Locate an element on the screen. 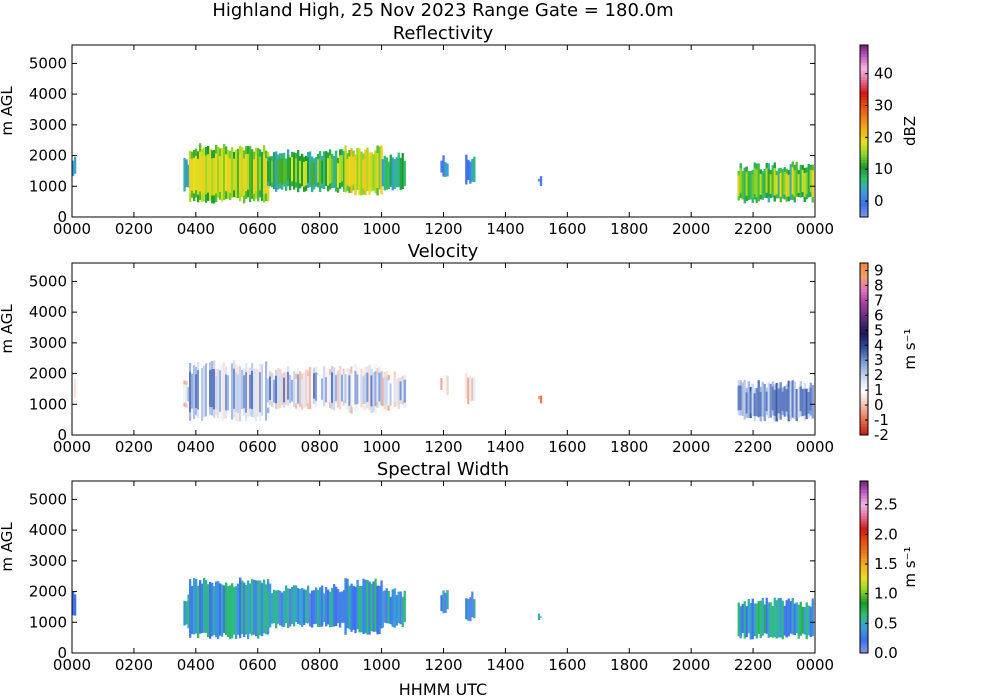 This screenshot has height=700, width=1000. colorbar-tick-label: 4 is located at coordinates (879, 345).